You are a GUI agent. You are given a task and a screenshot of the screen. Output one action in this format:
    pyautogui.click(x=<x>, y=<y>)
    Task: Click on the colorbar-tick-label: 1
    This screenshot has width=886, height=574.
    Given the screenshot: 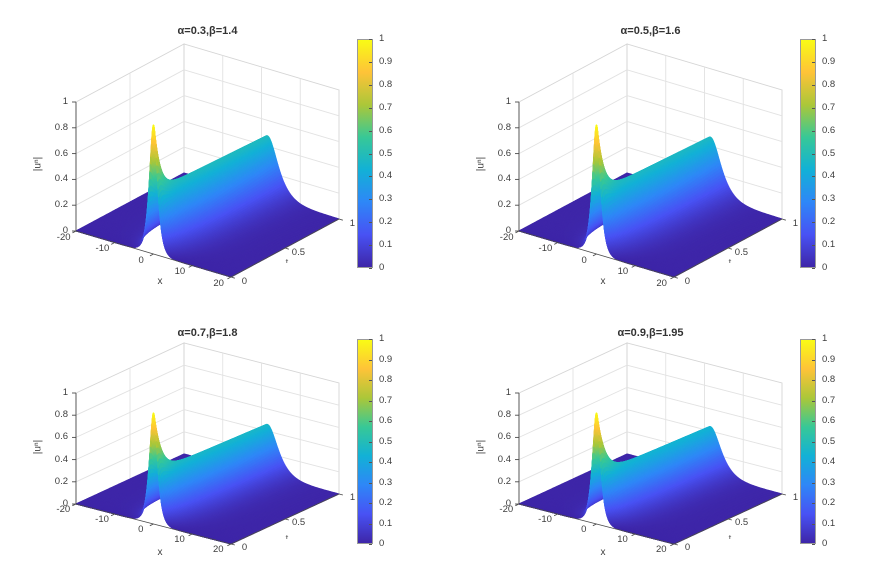 What is the action you would take?
    pyautogui.click(x=825, y=338)
    